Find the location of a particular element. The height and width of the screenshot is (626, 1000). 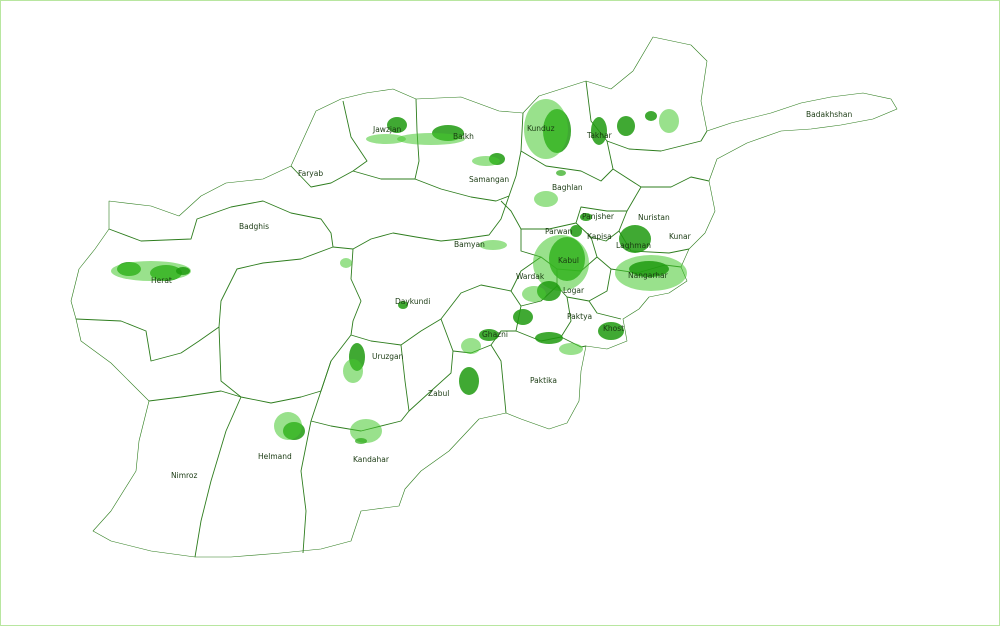

label-samangan: Samangan is located at coordinates (489, 179).